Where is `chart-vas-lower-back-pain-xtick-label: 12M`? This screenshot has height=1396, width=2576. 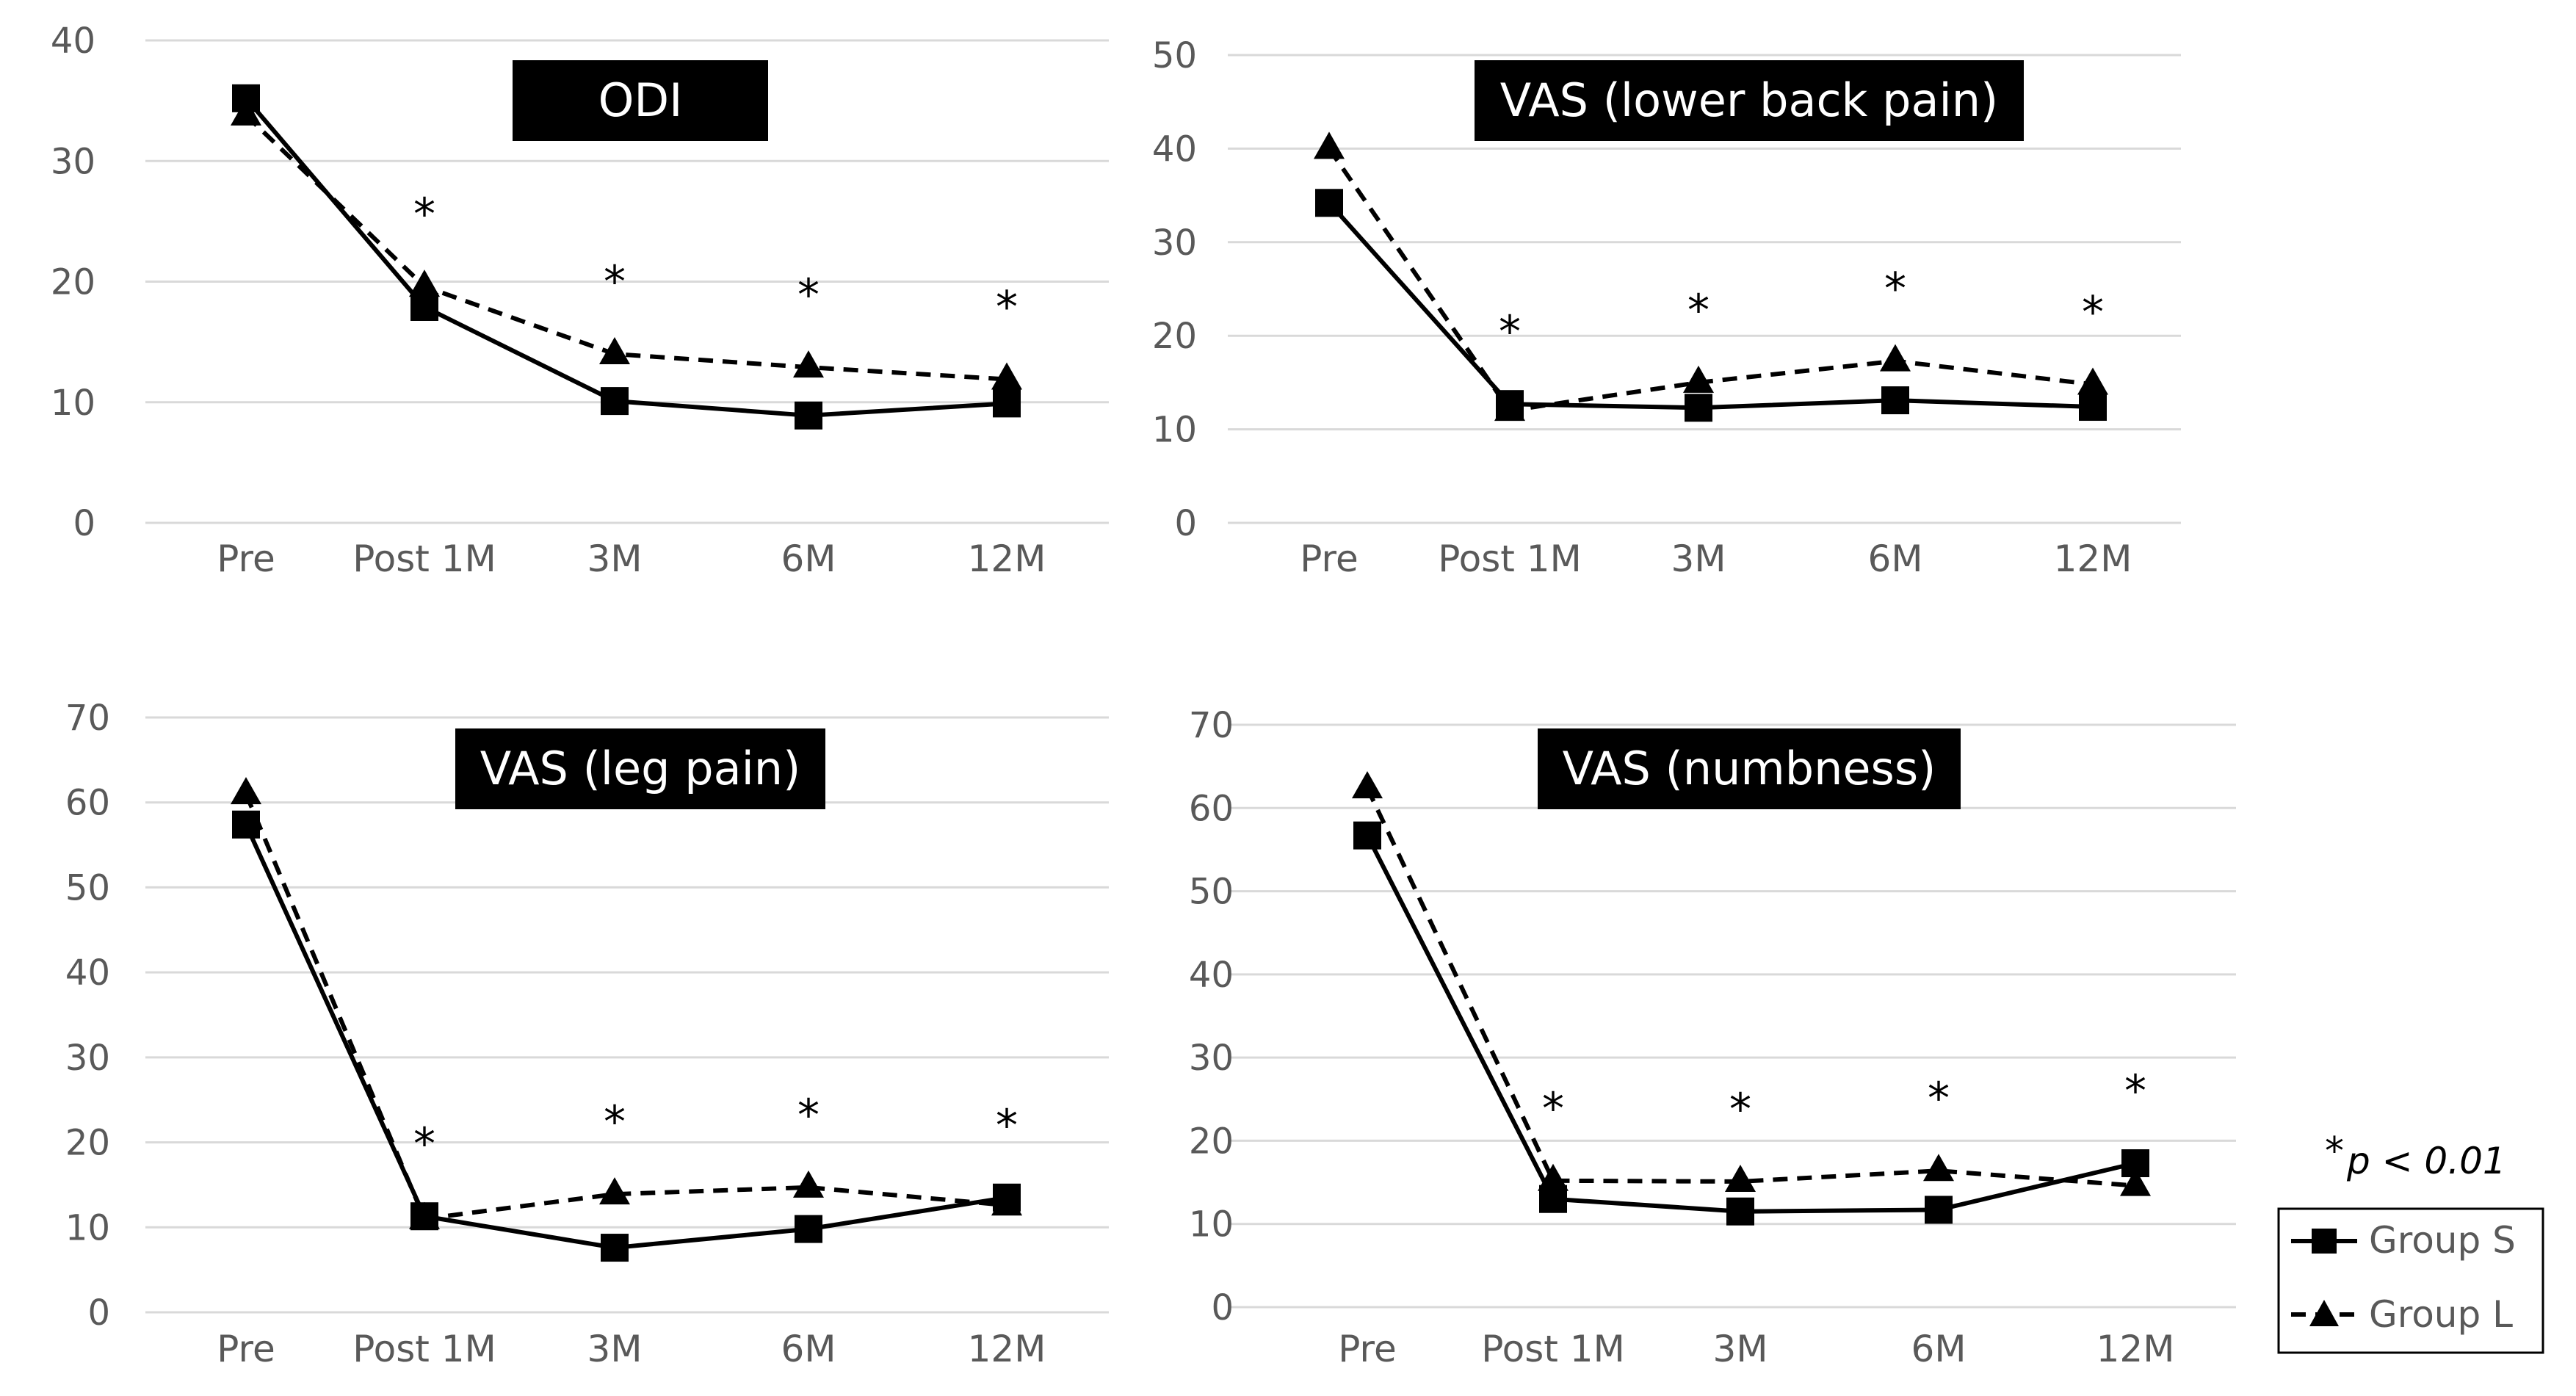 chart-vas-lower-back-pain-xtick-label: 12M is located at coordinates (2093, 559).